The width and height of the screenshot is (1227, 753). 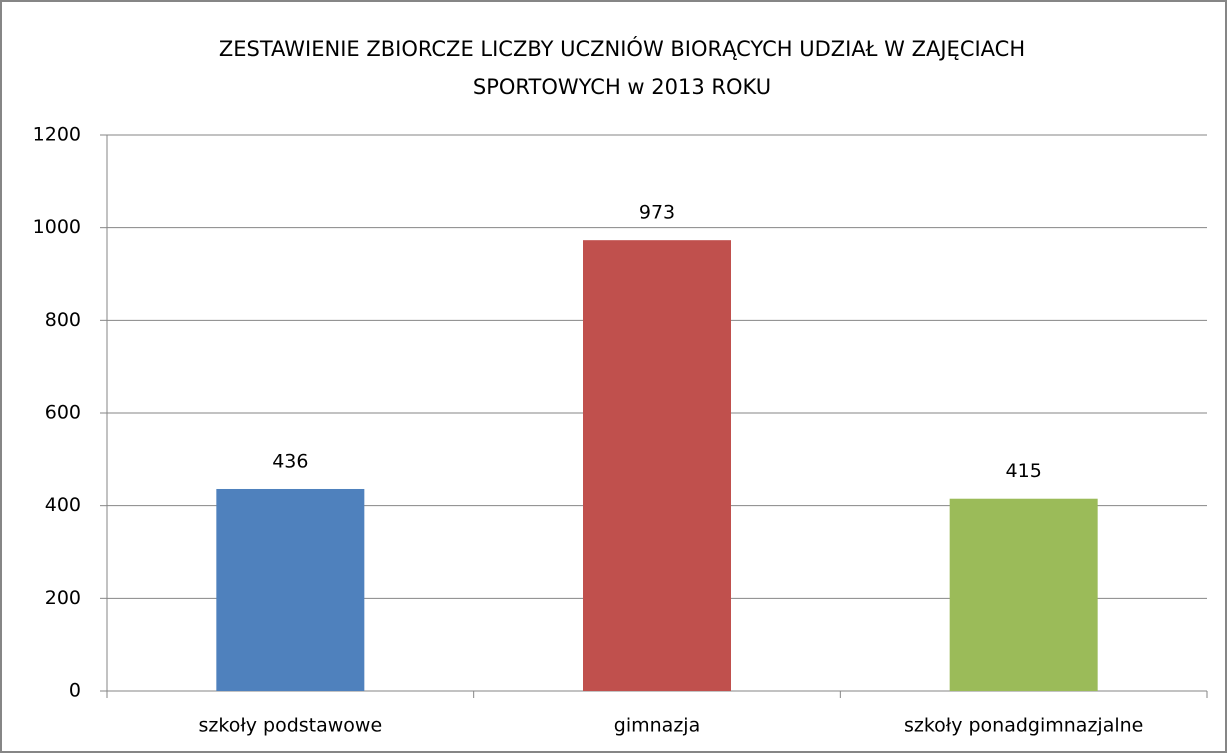 What do you see at coordinates (63, 505) in the screenshot?
I see `y-tick-label: 400` at bounding box center [63, 505].